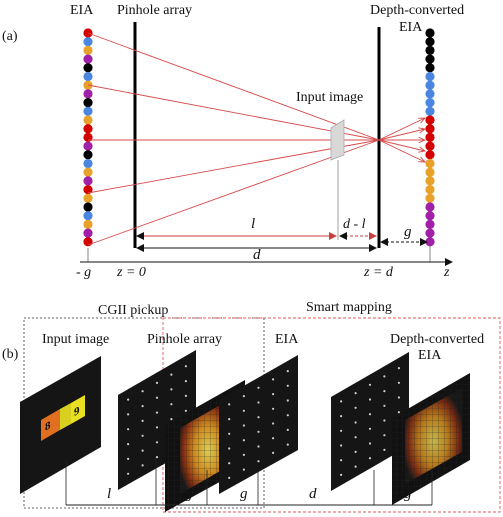 Image resolution: width=503 pixels, height=517 pixels. What do you see at coordinates (354, 224) in the screenshot?
I see `dim-d-minus-l-label: d - l` at bounding box center [354, 224].